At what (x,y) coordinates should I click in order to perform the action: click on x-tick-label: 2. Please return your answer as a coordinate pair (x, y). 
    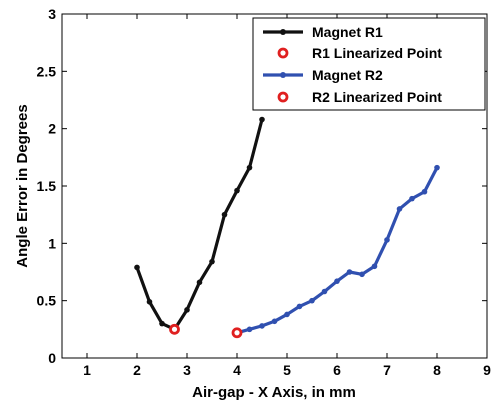
    Looking at the image, I should click on (137, 370).